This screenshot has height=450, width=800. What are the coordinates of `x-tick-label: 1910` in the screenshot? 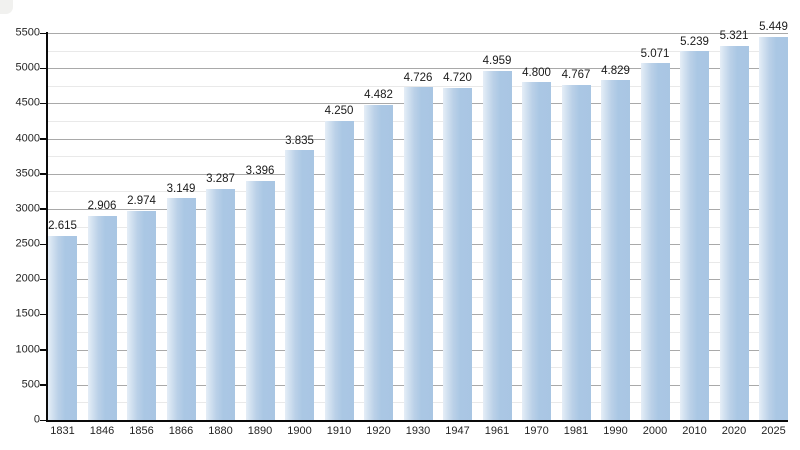 It's located at (339, 431).